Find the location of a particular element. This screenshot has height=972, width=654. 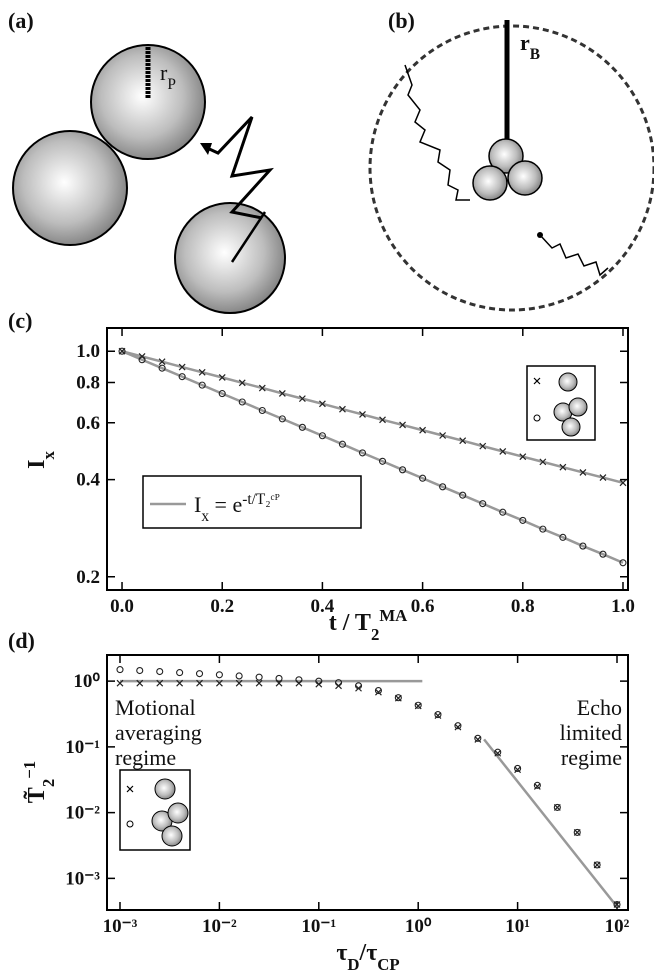

y-tick-label: 0.8 is located at coordinates (88, 382).